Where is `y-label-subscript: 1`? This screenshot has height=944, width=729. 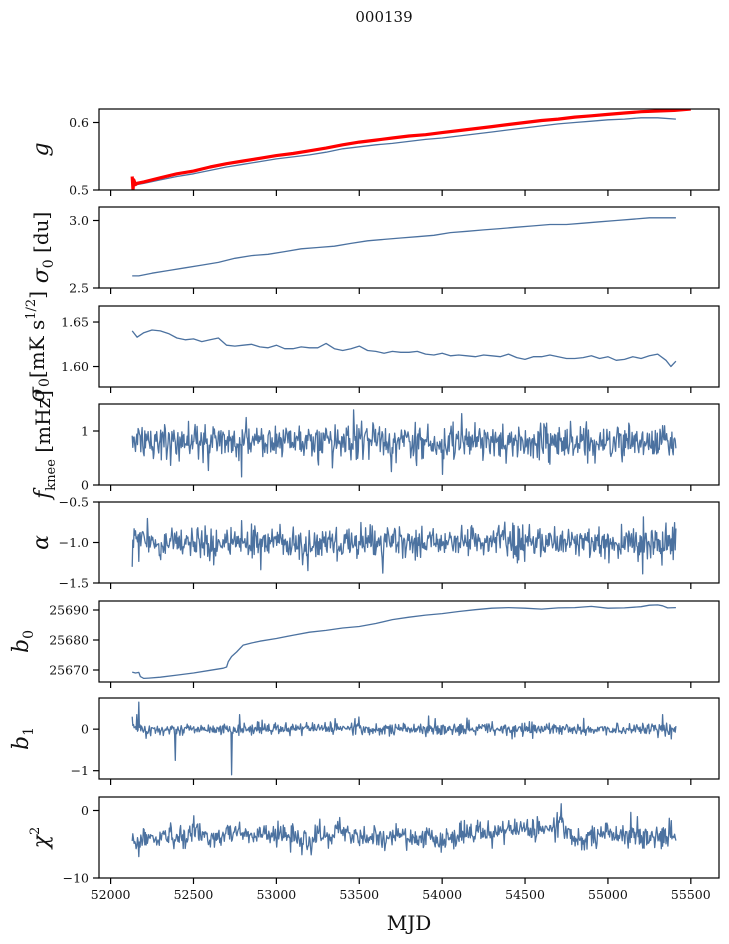 y-label-subscript: 1 is located at coordinates (29, 731).